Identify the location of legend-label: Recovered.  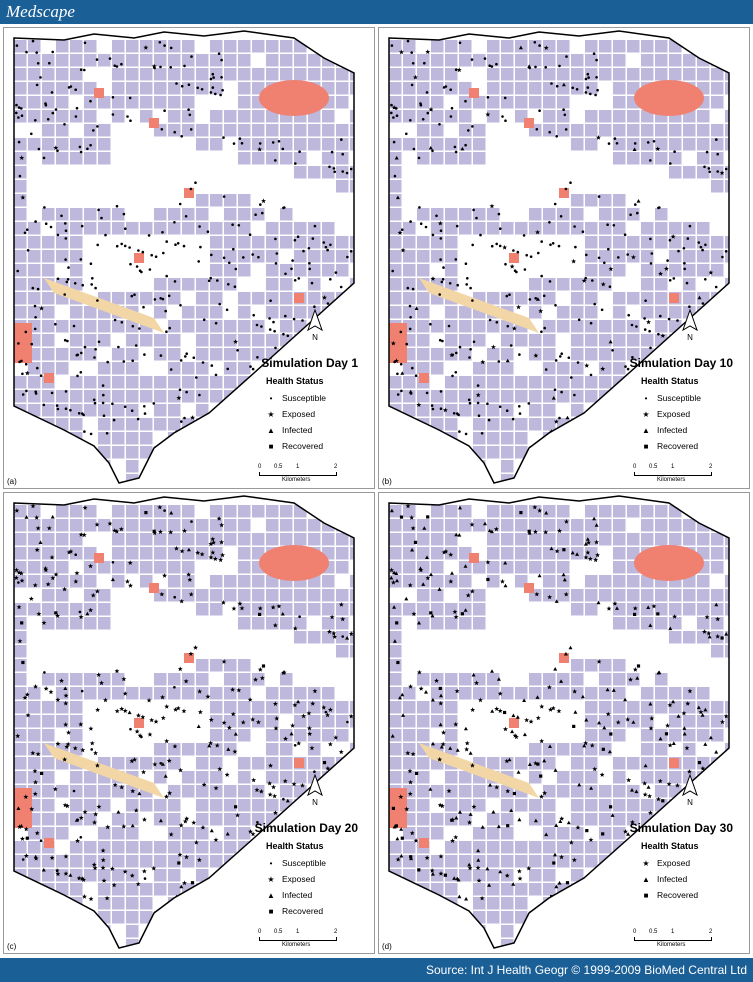
(678, 446).